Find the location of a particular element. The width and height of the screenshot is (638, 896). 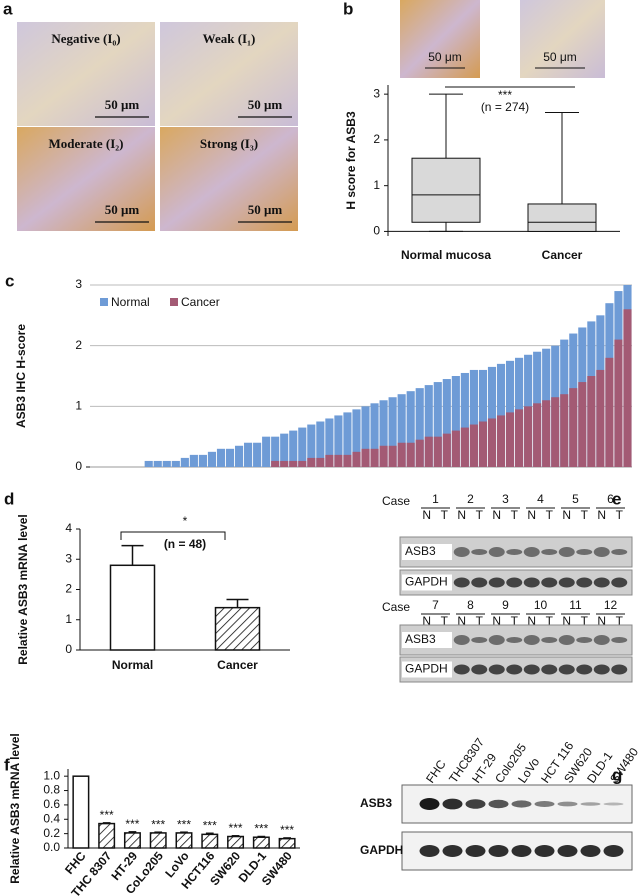

y-tick-label: 2 is located at coordinates (376, 139).